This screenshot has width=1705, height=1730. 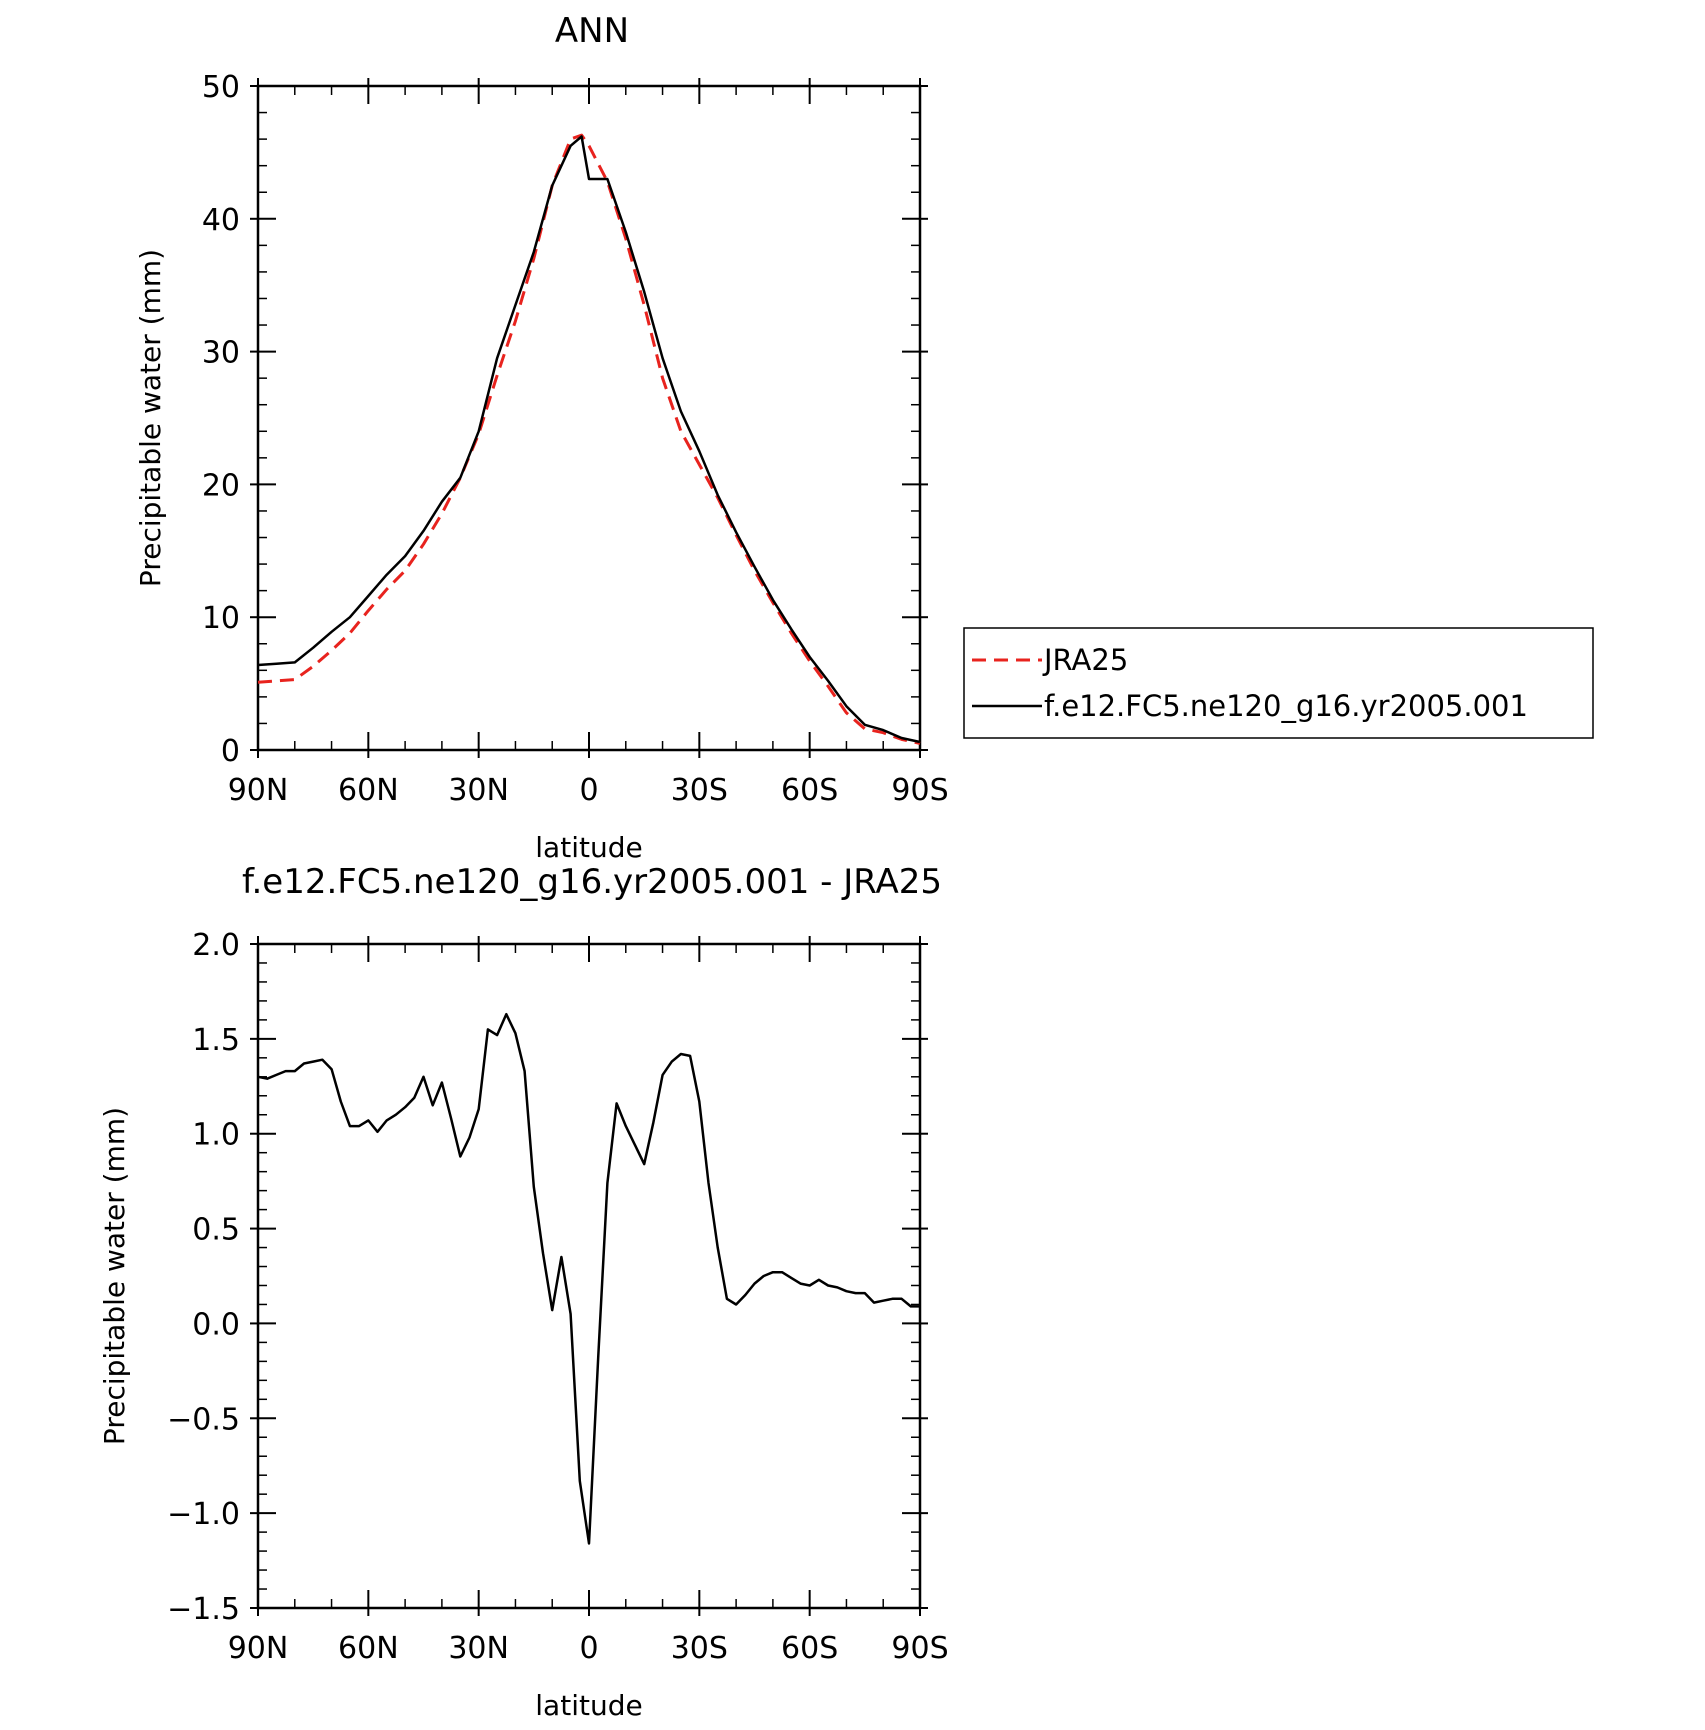 I want to click on legend: JRA25 f.e12.FC5.ne120_g16.yr2005.001, so click(x=1278, y=683).